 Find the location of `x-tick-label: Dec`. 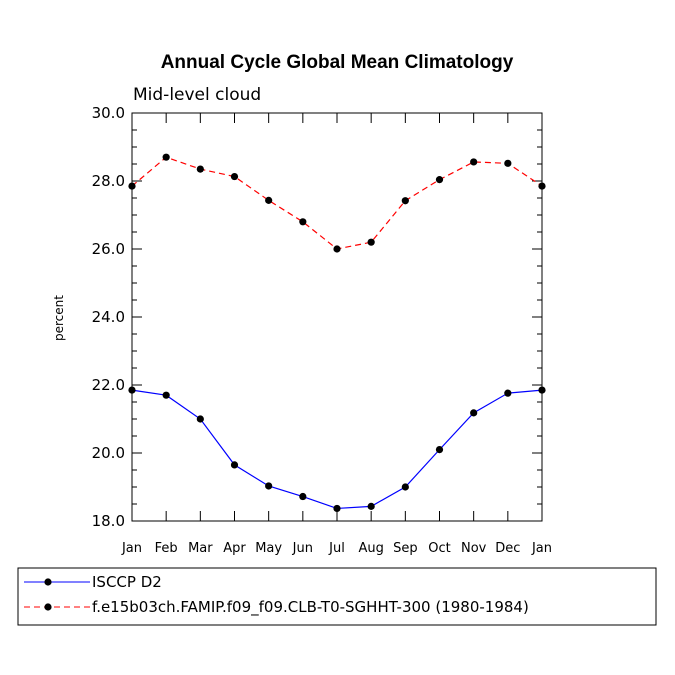

x-tick-label: Dec is located at coordinates (507, 548).